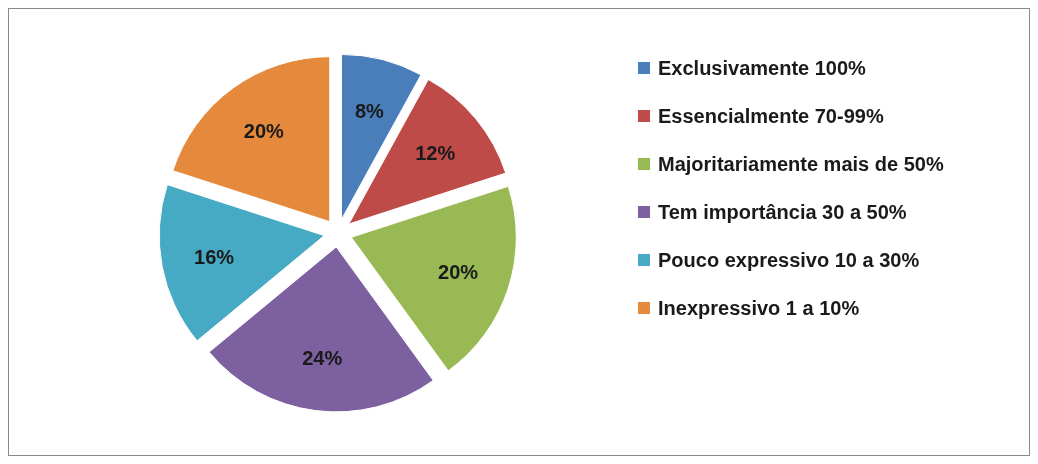 This screenshot has height=464, width=1038. Describe the element at coordinates (369, 110) in the screenshot. I see `data-label: 8%` at that location.